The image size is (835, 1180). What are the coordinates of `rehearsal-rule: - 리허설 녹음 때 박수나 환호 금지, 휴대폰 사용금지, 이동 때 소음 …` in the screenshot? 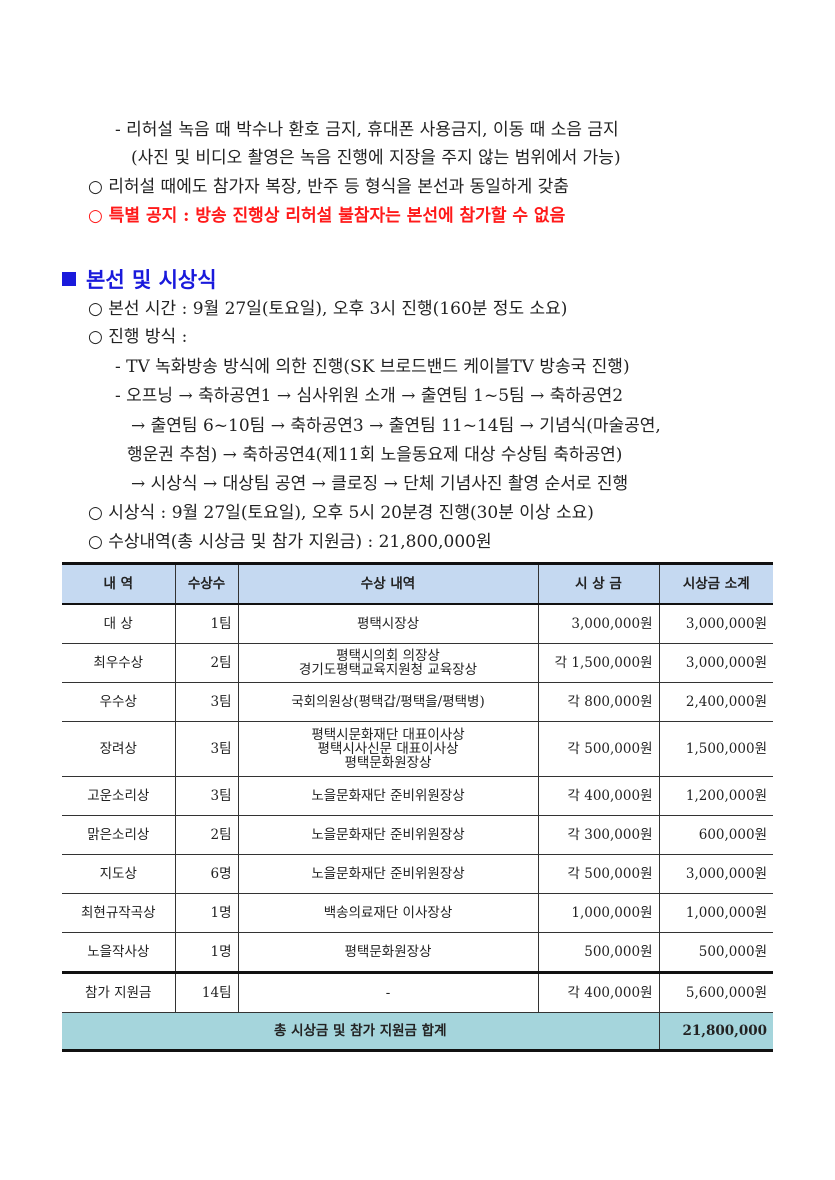 It's located at (367, 130).